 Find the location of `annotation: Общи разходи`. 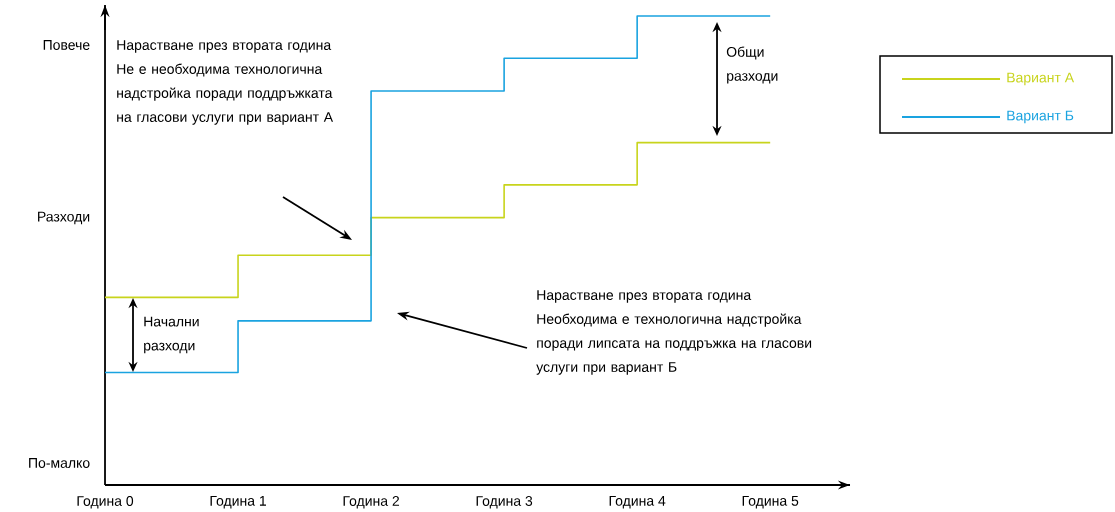

annotation: Общи разходи is located at coordinates (752, 65).